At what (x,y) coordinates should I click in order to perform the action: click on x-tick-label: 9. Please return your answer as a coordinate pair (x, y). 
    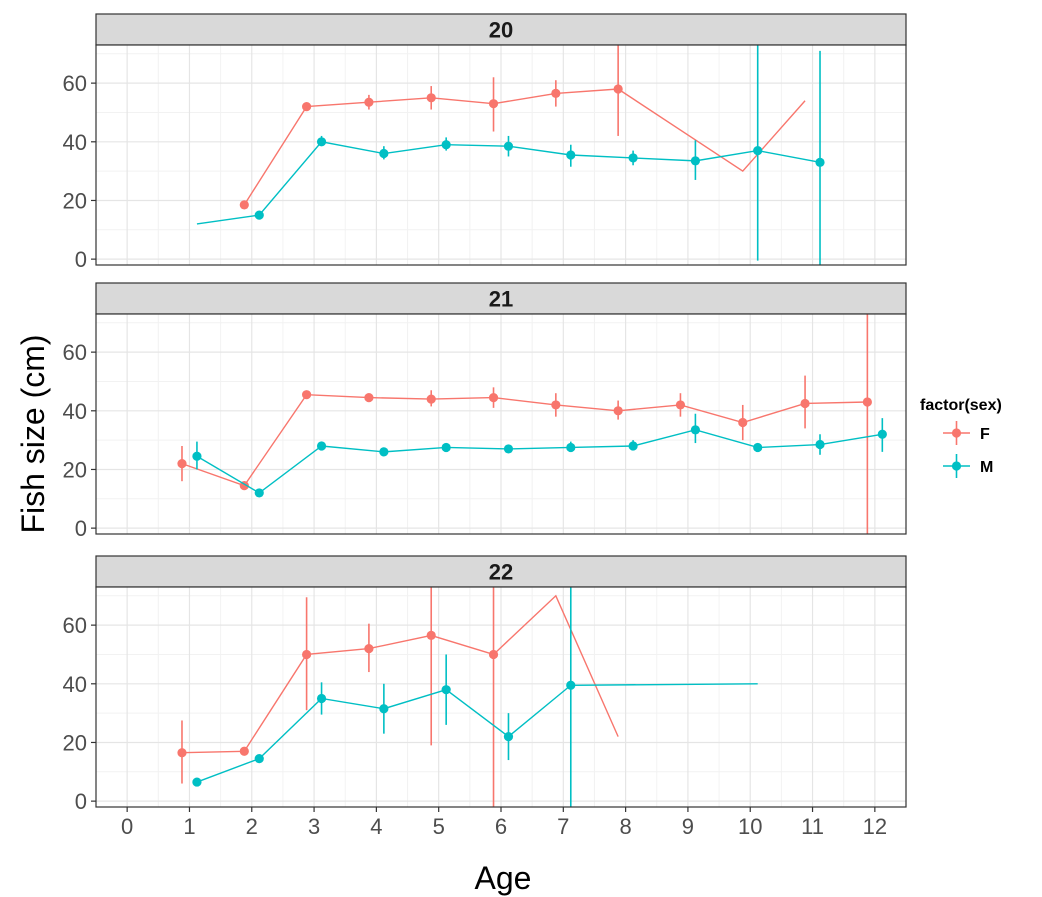
    Looking at the image, I should click on (688, 826).